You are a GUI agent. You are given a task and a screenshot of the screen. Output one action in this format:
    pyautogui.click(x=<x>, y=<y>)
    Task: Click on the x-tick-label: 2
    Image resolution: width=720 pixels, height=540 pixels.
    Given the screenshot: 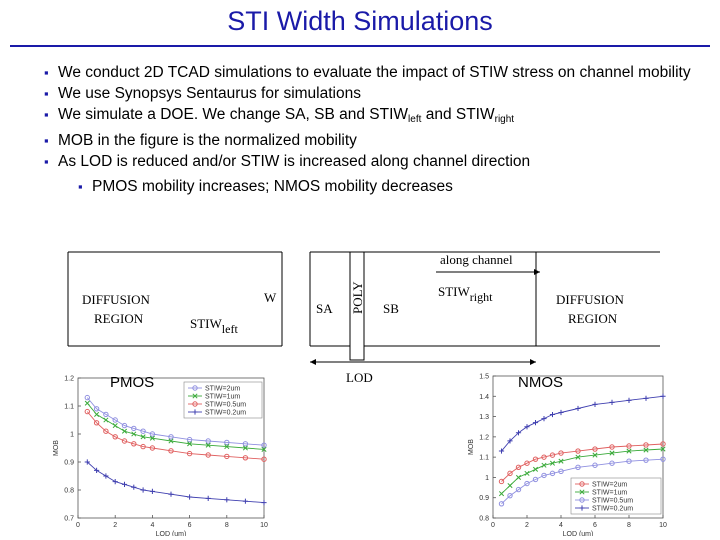 What is the action you would take?
    pyautogui.click(x=115, y=525)
    